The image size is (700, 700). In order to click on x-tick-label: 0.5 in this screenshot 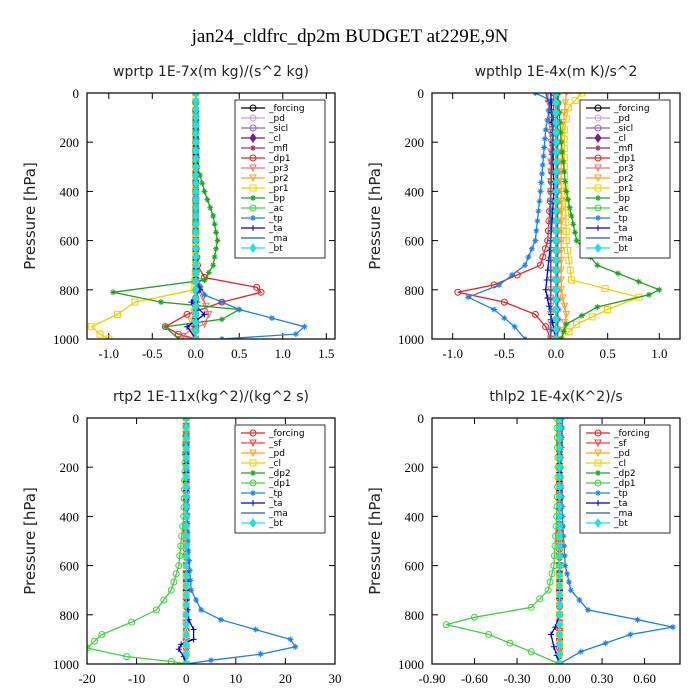, I will do `click(239, 353)`.